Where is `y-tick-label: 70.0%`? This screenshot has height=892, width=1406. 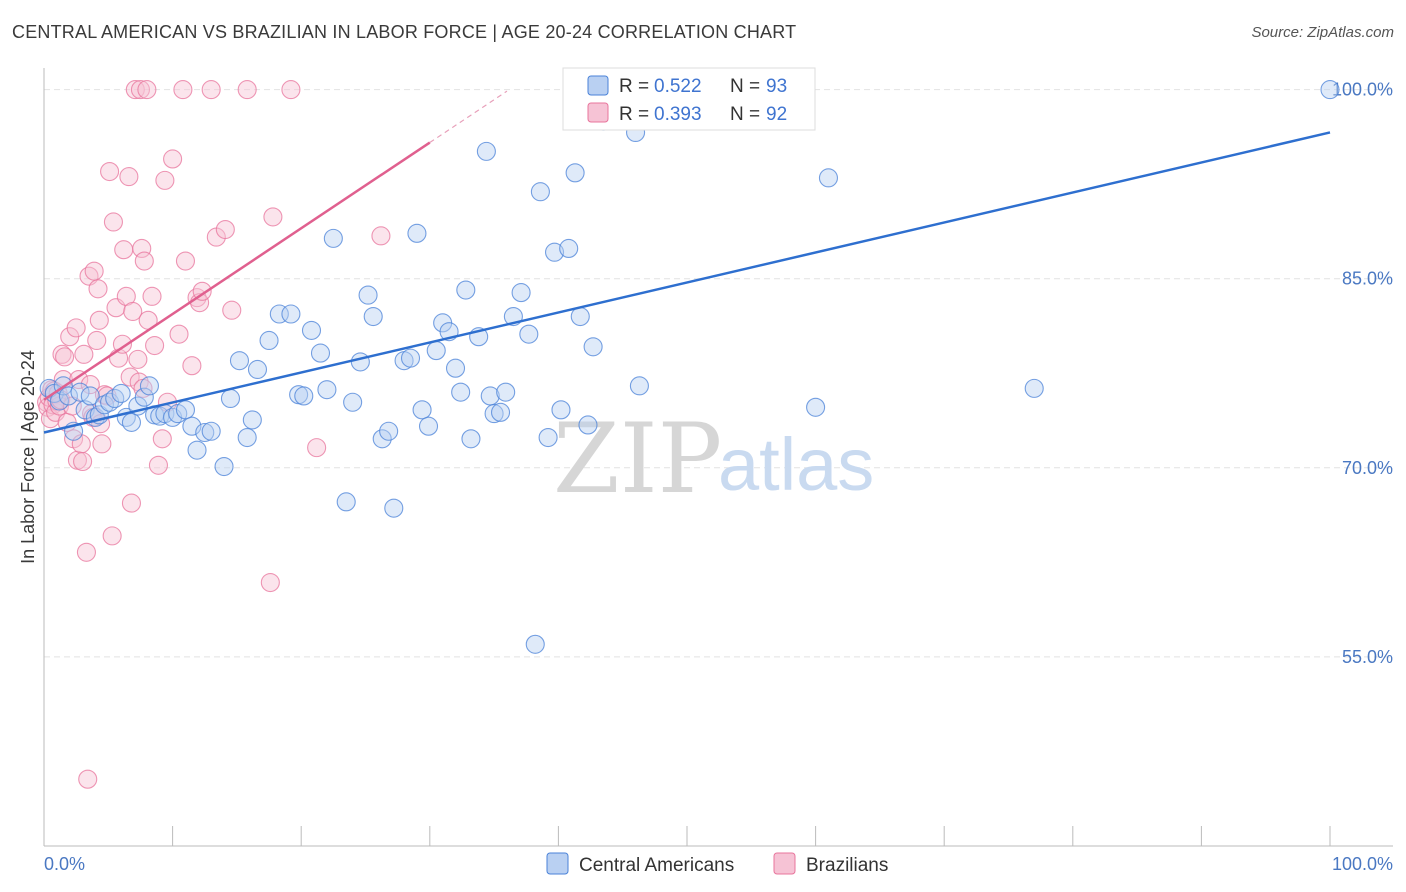 y-tick-label: 70.0% is located at coordinates (1367, 468).